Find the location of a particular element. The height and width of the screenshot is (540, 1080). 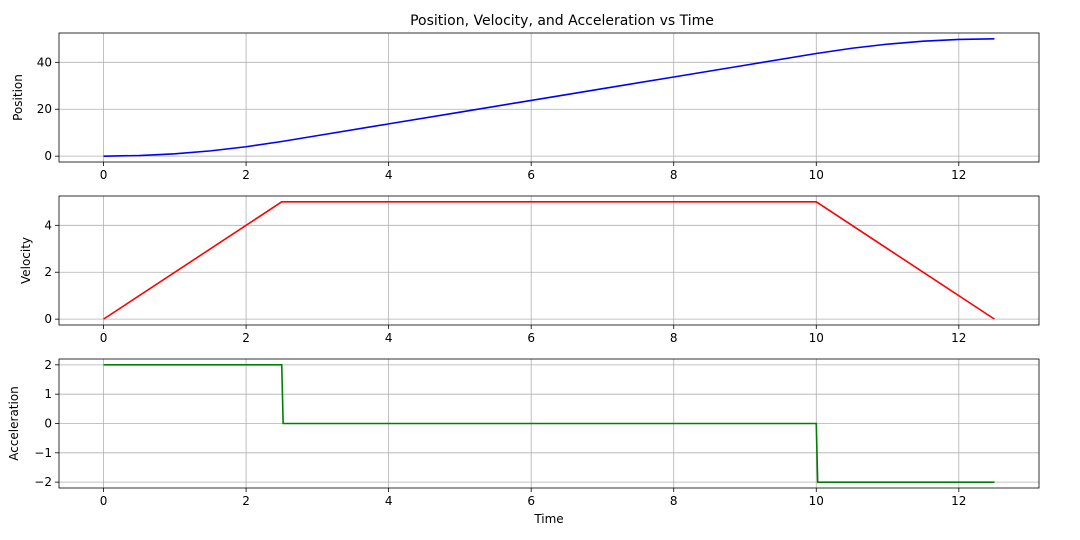

y-axis-label: Acceleration is located at coordinates (14, 423).